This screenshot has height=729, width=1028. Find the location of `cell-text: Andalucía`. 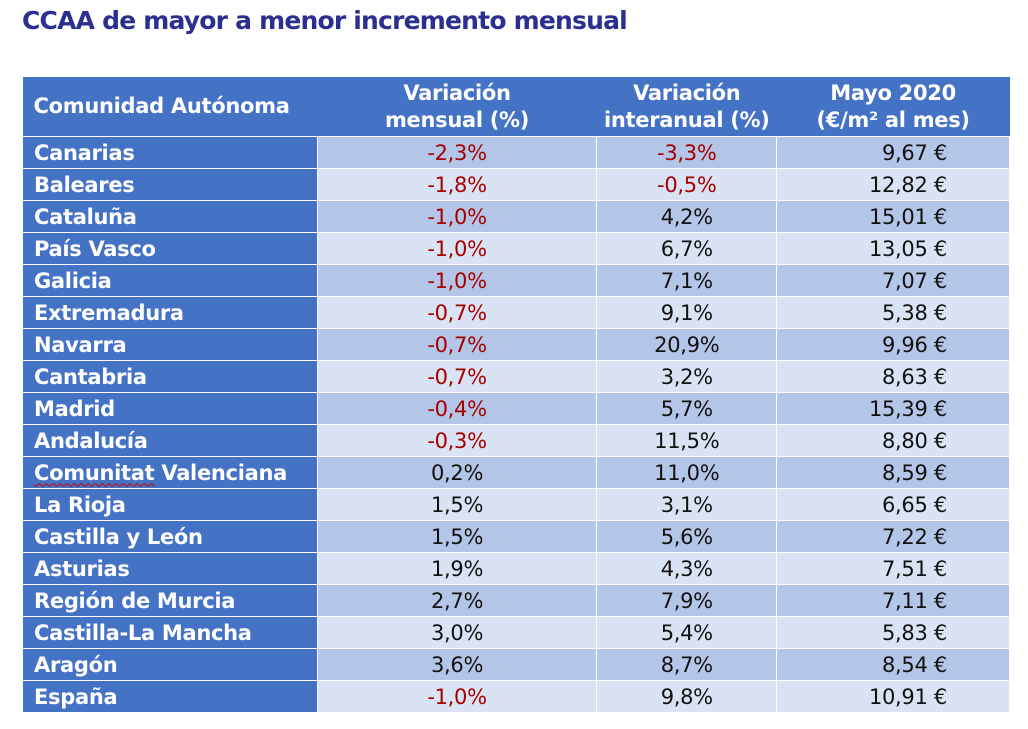

cell-text: Andalucía is located at coordinates (91, 440).